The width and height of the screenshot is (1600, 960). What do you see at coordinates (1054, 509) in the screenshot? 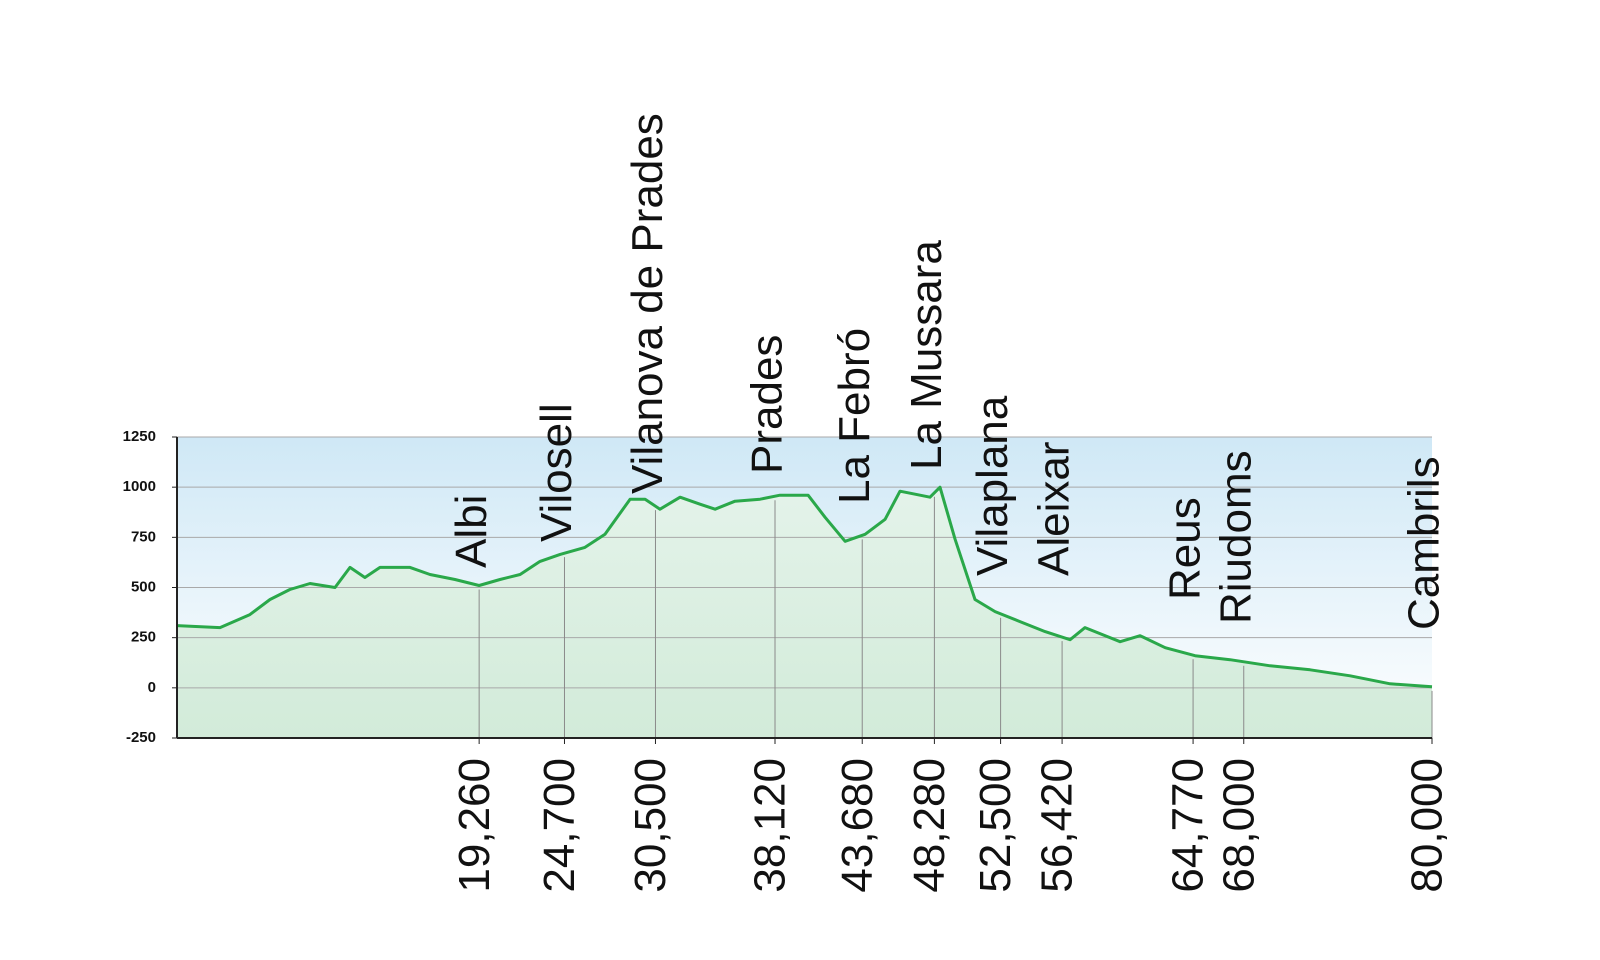
I see `place-name: Aleixar` at bounding box center [1054, 509].